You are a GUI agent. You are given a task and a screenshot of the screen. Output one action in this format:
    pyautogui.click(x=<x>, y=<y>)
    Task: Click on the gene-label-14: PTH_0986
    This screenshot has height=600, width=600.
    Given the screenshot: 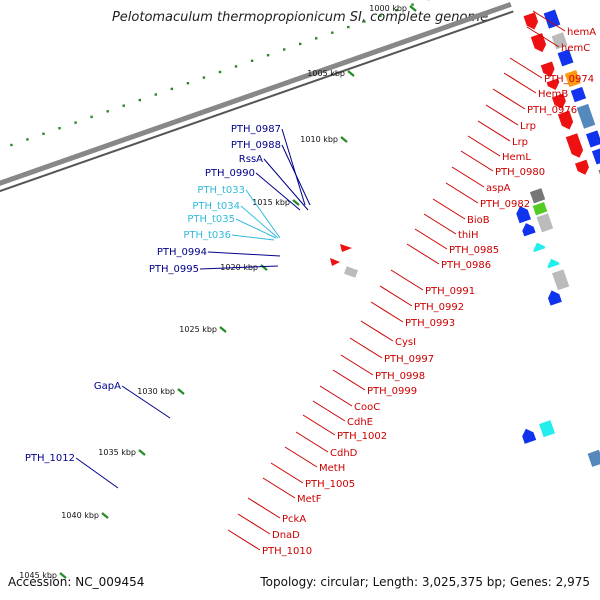 What is the action you would take?
    pyautogui.click(x=466, y=265)
    